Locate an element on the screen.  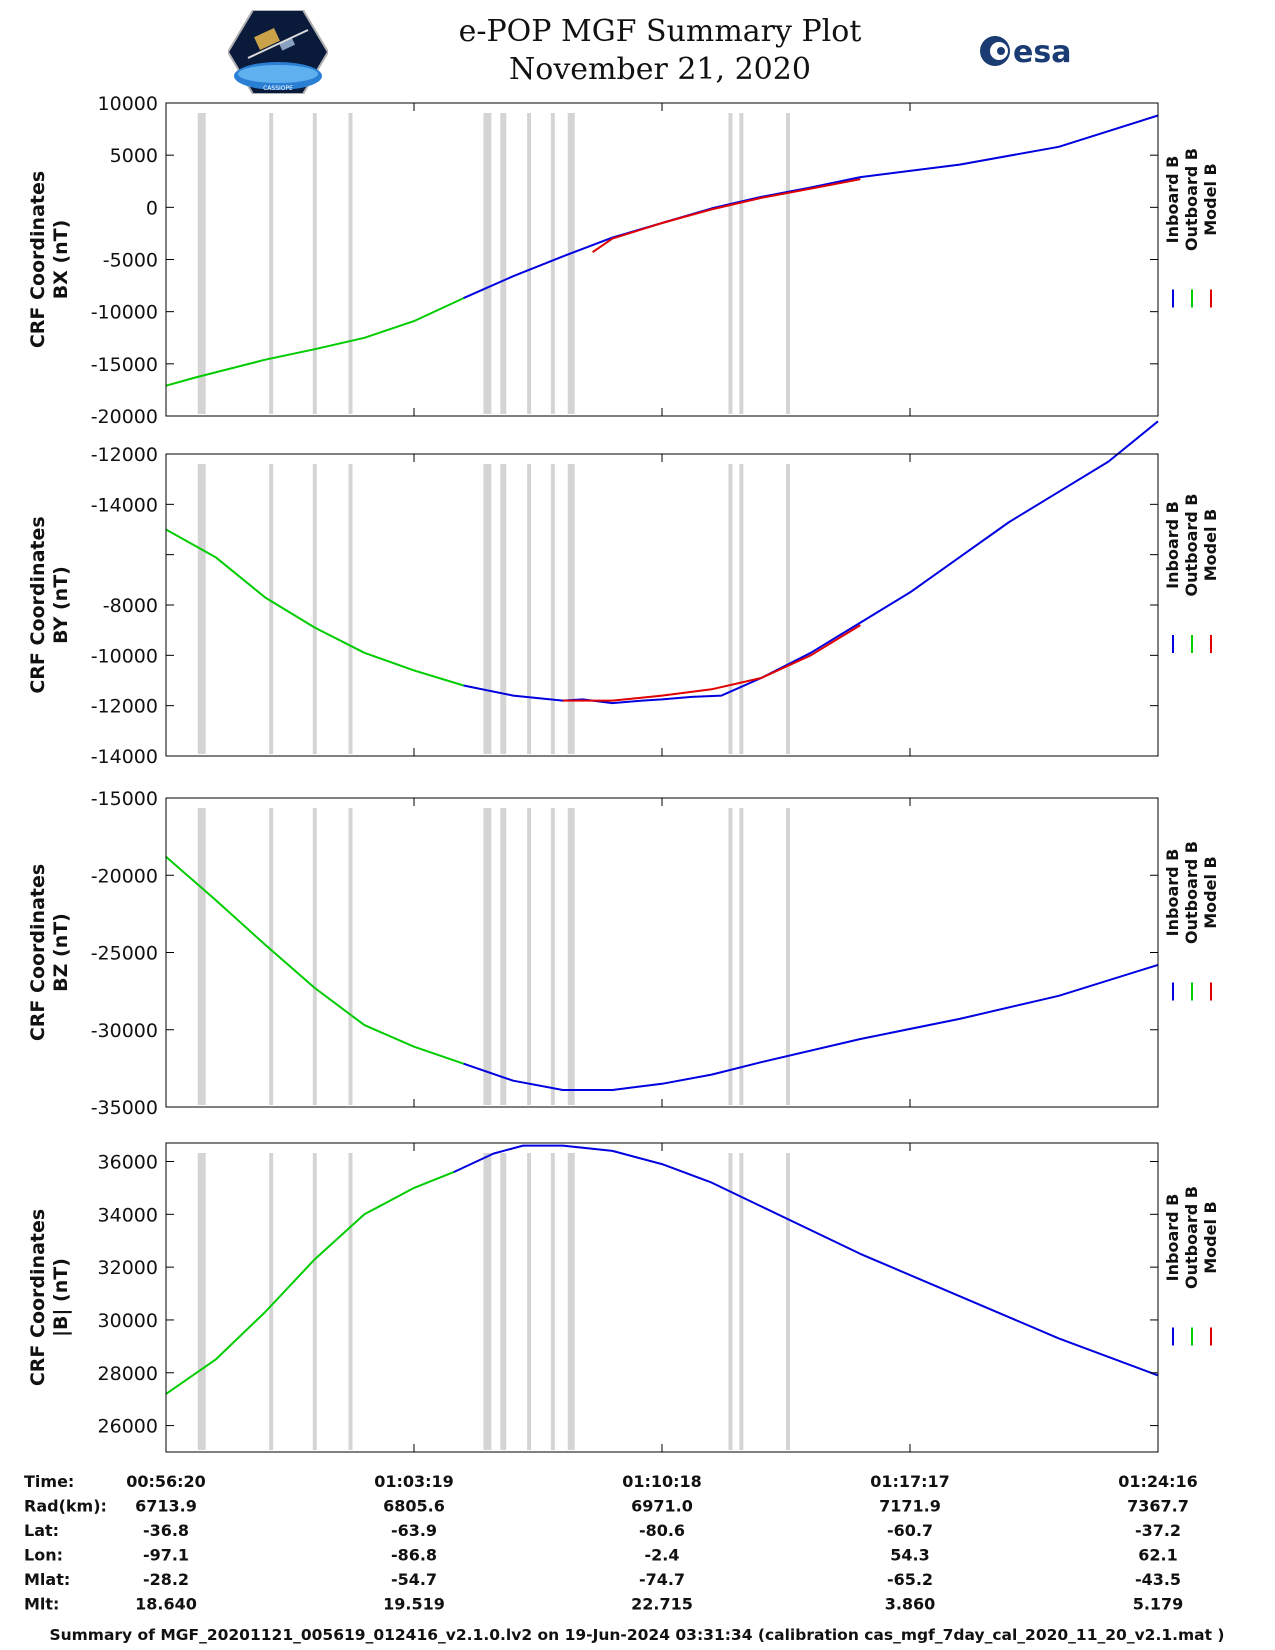
ephemeris-value: -80.6 is located at coordinates (662, 1530).